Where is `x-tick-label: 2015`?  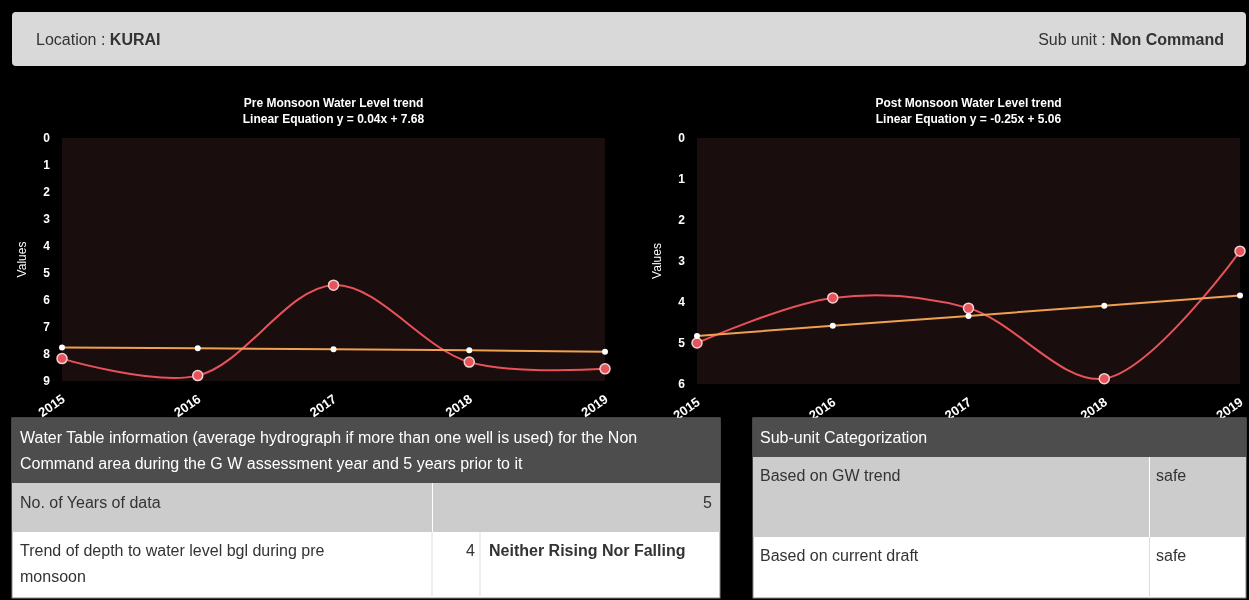
x-tick-label: 2015 is located at coordinates (686, 409).